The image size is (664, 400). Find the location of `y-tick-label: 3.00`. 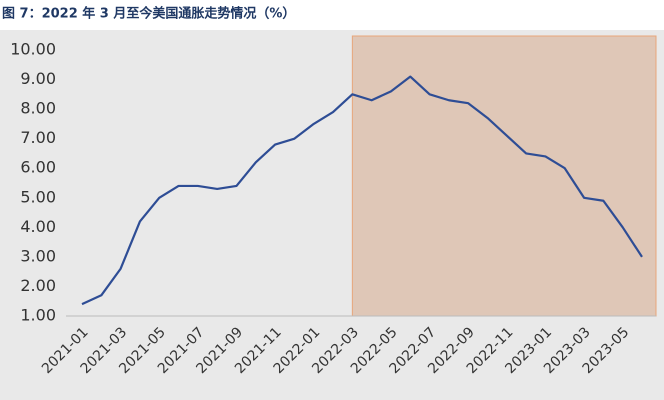

y-tick-label: 3.00 is located at coordinates (38, 255).